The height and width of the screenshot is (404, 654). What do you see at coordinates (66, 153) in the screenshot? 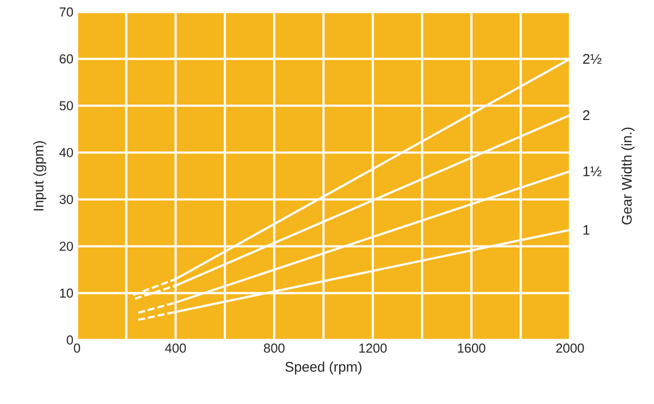
I see `y-tick-label: 40` at bounding box center [66, 153].